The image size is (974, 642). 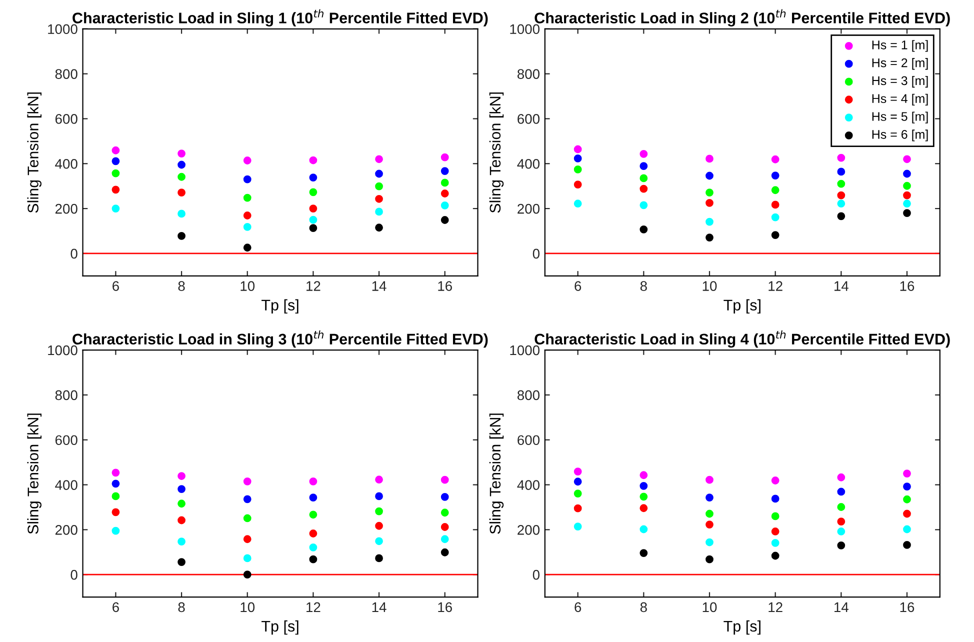 What do you see at coordinates (74, 575) in the screenshot?
I see `y-tick-label: 0` at bounding box center [74, 575].